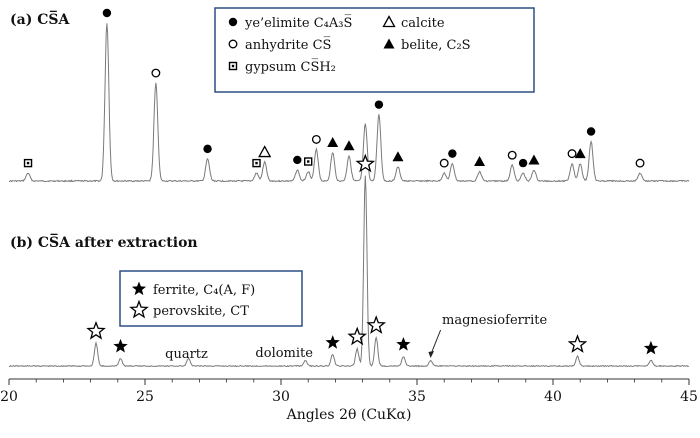 Image resolution: width=700 pixels, height=438 pixels. I want to click on legend-dotted-square-icon, so click(233, 66).